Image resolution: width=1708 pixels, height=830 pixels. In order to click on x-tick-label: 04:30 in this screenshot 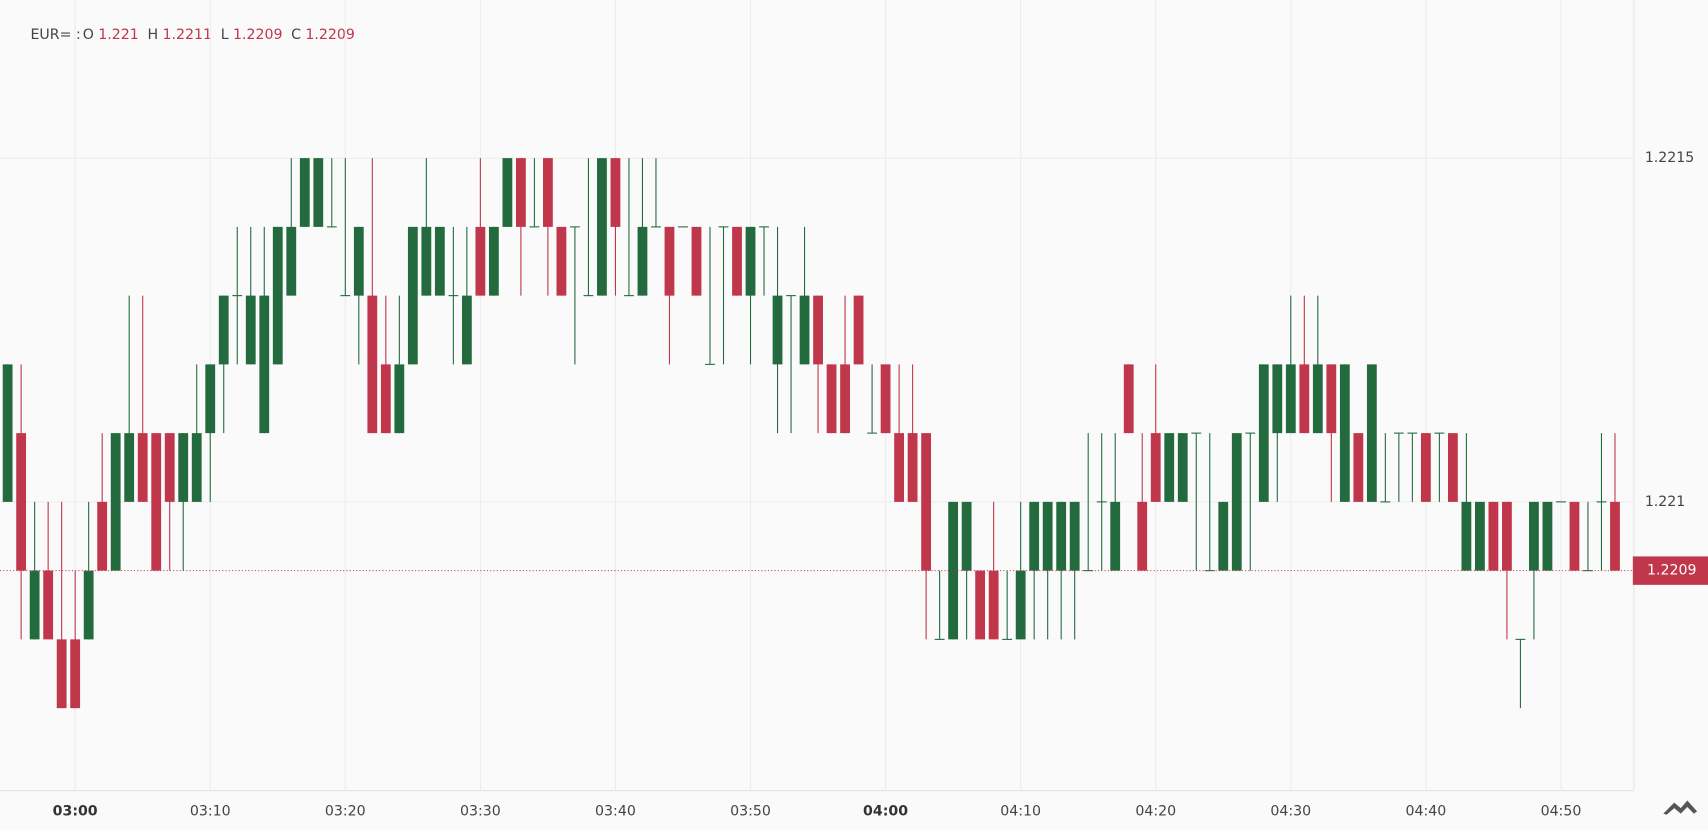, I will do `click(1290, 811)`.